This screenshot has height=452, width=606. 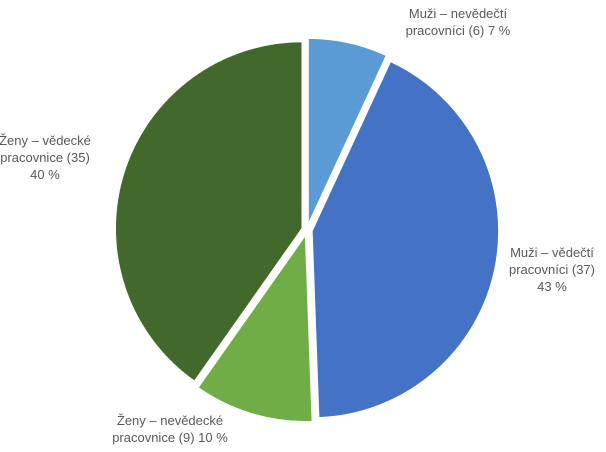 What do you see at coordinates (45, 140) in the screenshot?
I see `slice-label-line: Ženy – vědecké` at bounding box center [45, 140].